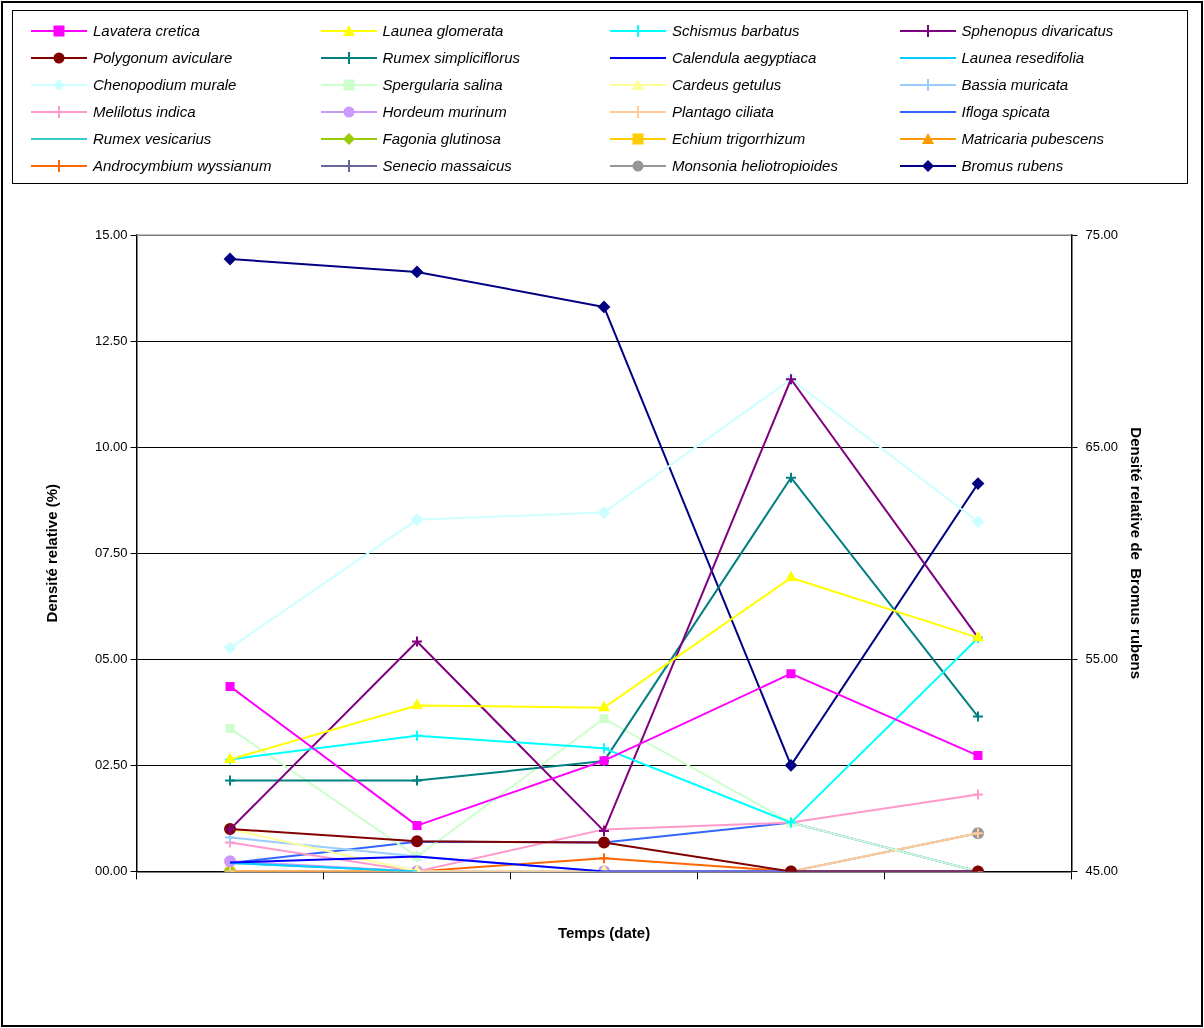 The height and width of the screenshot is (1028, 1204). What do you see at coordinates (723, 111) in the screenshot?
I see `legend-label: Plantago ciliata` at bounding box center [723, 111].